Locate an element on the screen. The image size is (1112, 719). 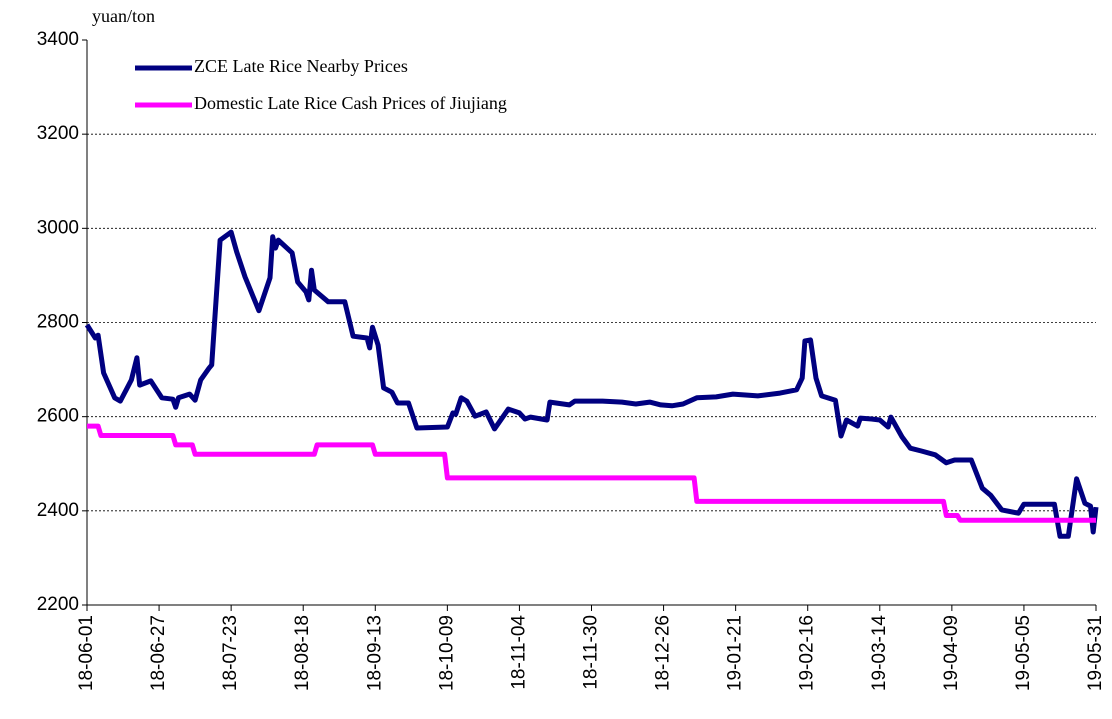
y-tick-label: 2400 is located at coordinates (58, 510).